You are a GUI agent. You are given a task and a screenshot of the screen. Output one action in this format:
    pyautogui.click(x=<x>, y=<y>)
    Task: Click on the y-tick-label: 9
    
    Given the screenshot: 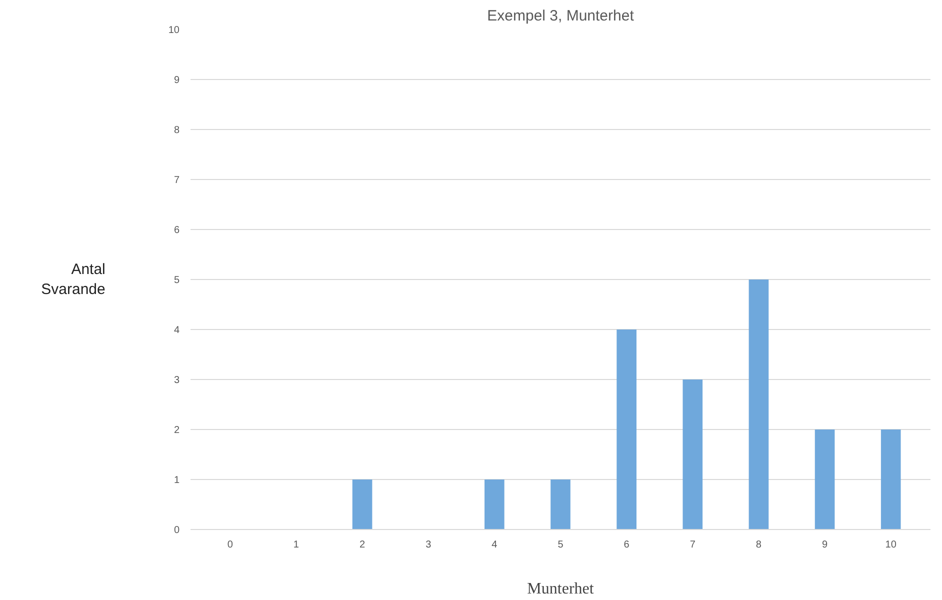 What is the action you would take?
    pyautogui.click(x=177, y=80)
    